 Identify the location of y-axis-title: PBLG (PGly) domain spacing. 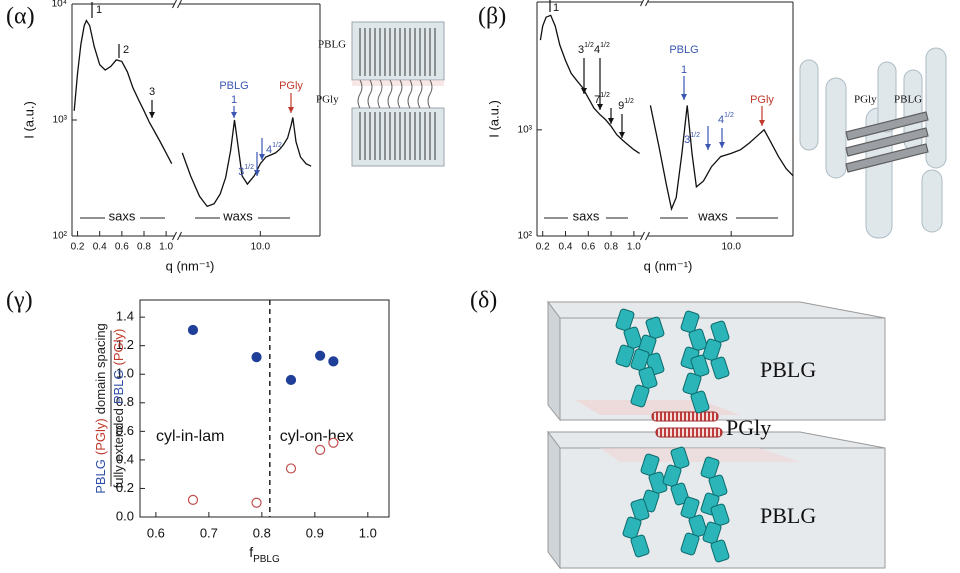
(100, 408).